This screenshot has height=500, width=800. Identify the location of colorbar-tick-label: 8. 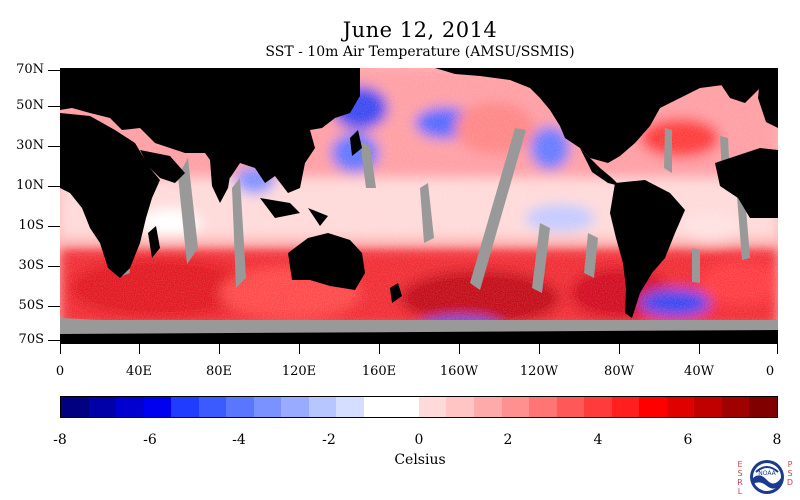
(777, 440).